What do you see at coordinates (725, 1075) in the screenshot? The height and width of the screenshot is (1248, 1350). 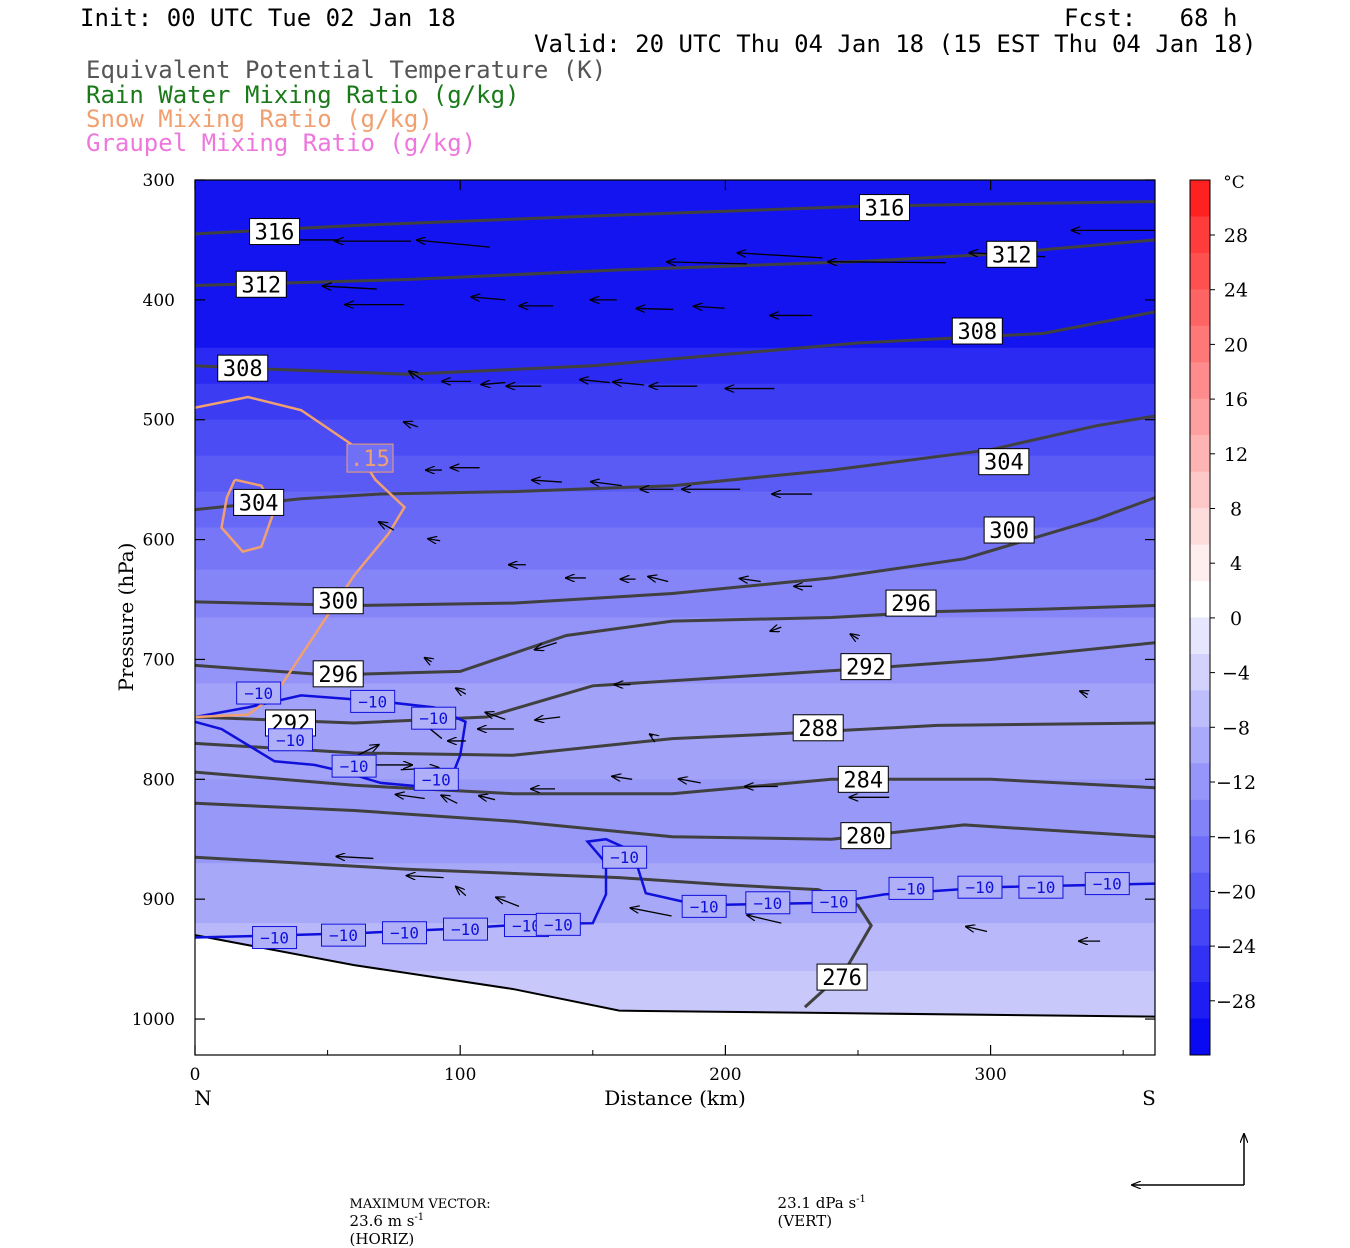 I see `x-tick-label: 200` at bounding box center [725, 1075].